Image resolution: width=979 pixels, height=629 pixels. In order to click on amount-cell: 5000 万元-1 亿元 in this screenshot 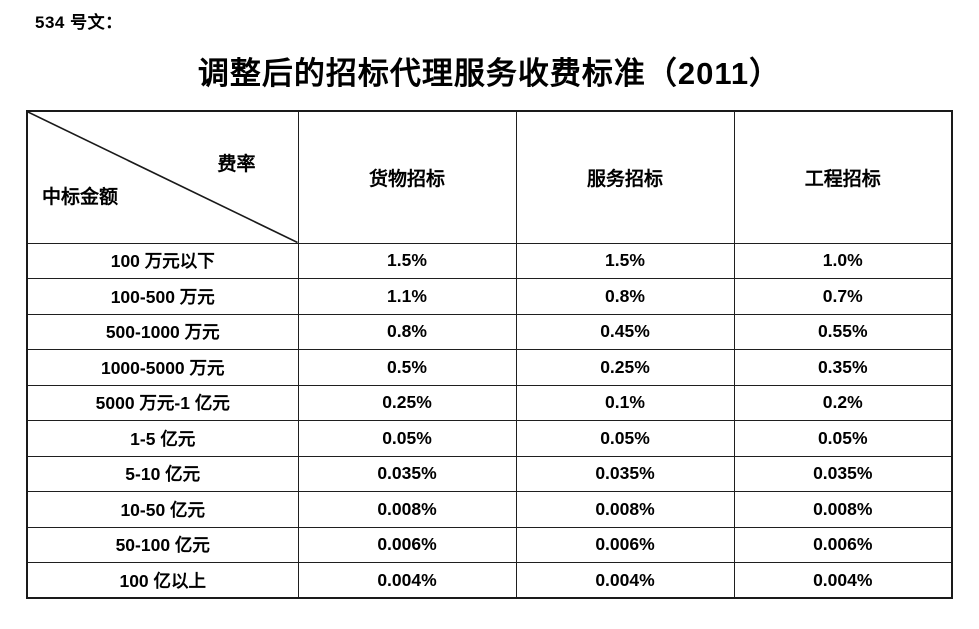, I will do `click(162, 402)`.